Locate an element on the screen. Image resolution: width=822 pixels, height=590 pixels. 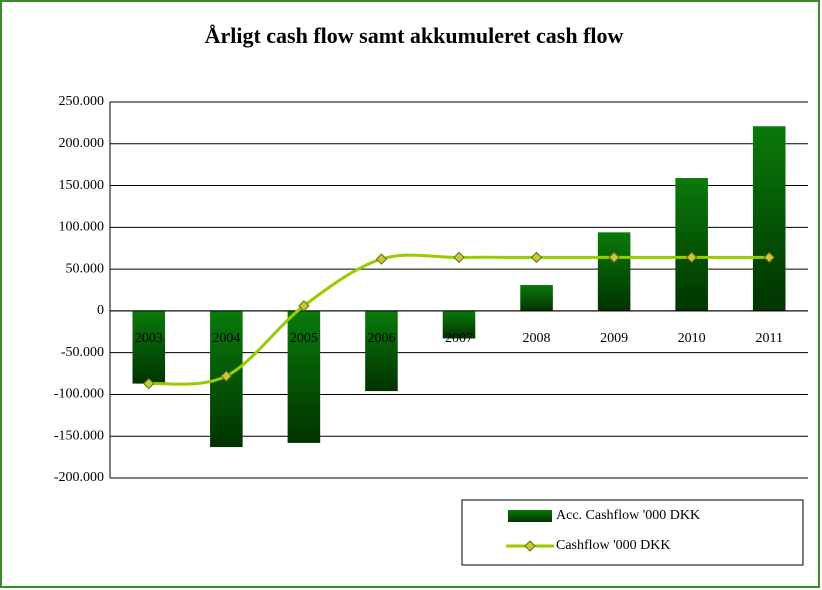
x-tick-label: 2011 is located at coordinates (768, 338).